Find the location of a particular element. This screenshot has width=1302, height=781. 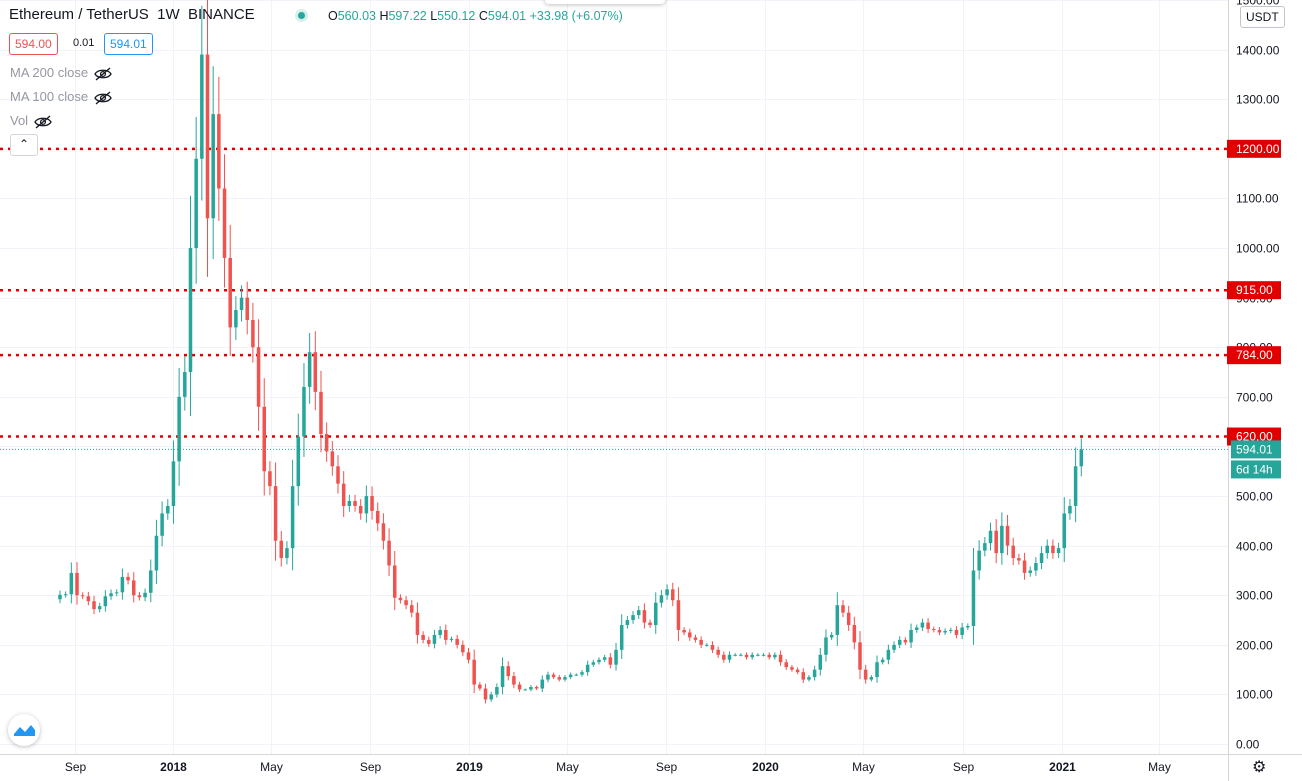

symbol-title: Ethereum / TetherUS 1W BINANCE is located at coordinates (132, 14).